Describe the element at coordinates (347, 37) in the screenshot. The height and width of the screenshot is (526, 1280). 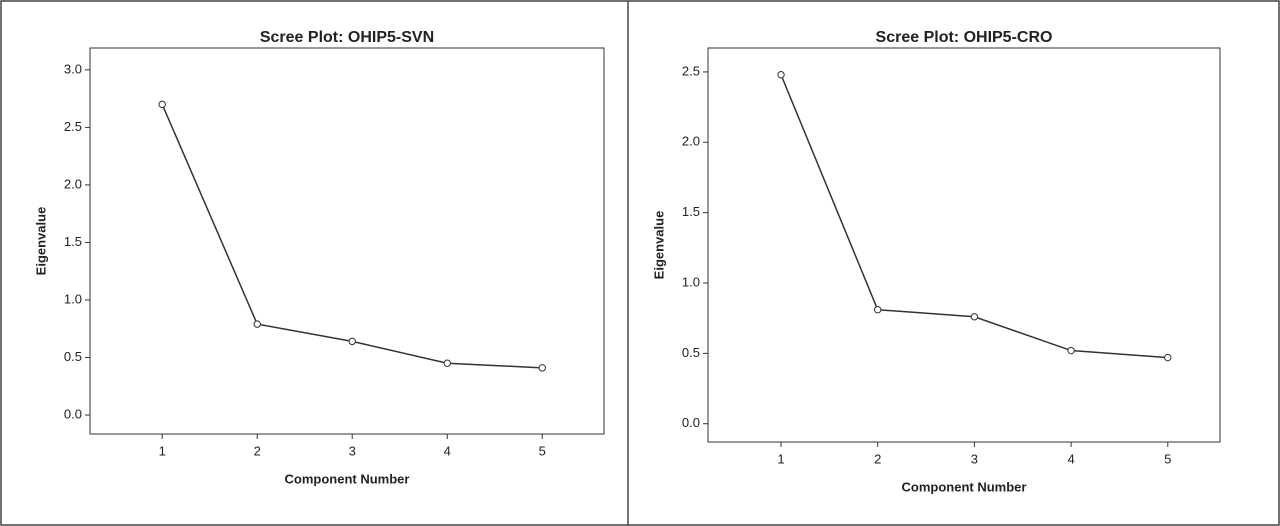
I see `chart-title: Scree Plot: OHIP5-SVN` at that location.